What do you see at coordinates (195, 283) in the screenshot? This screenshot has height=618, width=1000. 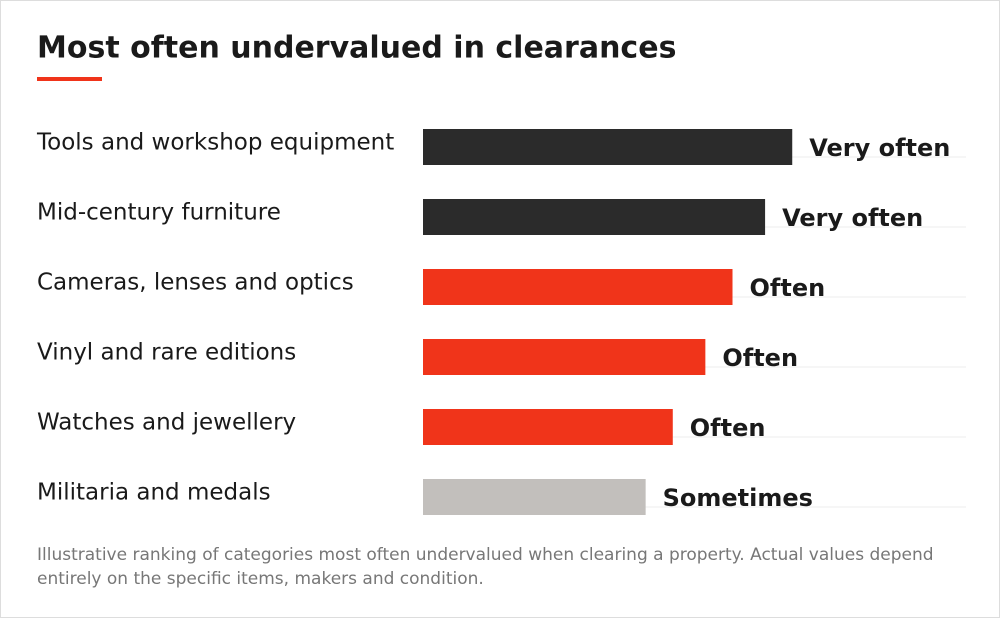 I see `category-label: Cameras, lenses and optics` at bounding box center [195, 283].